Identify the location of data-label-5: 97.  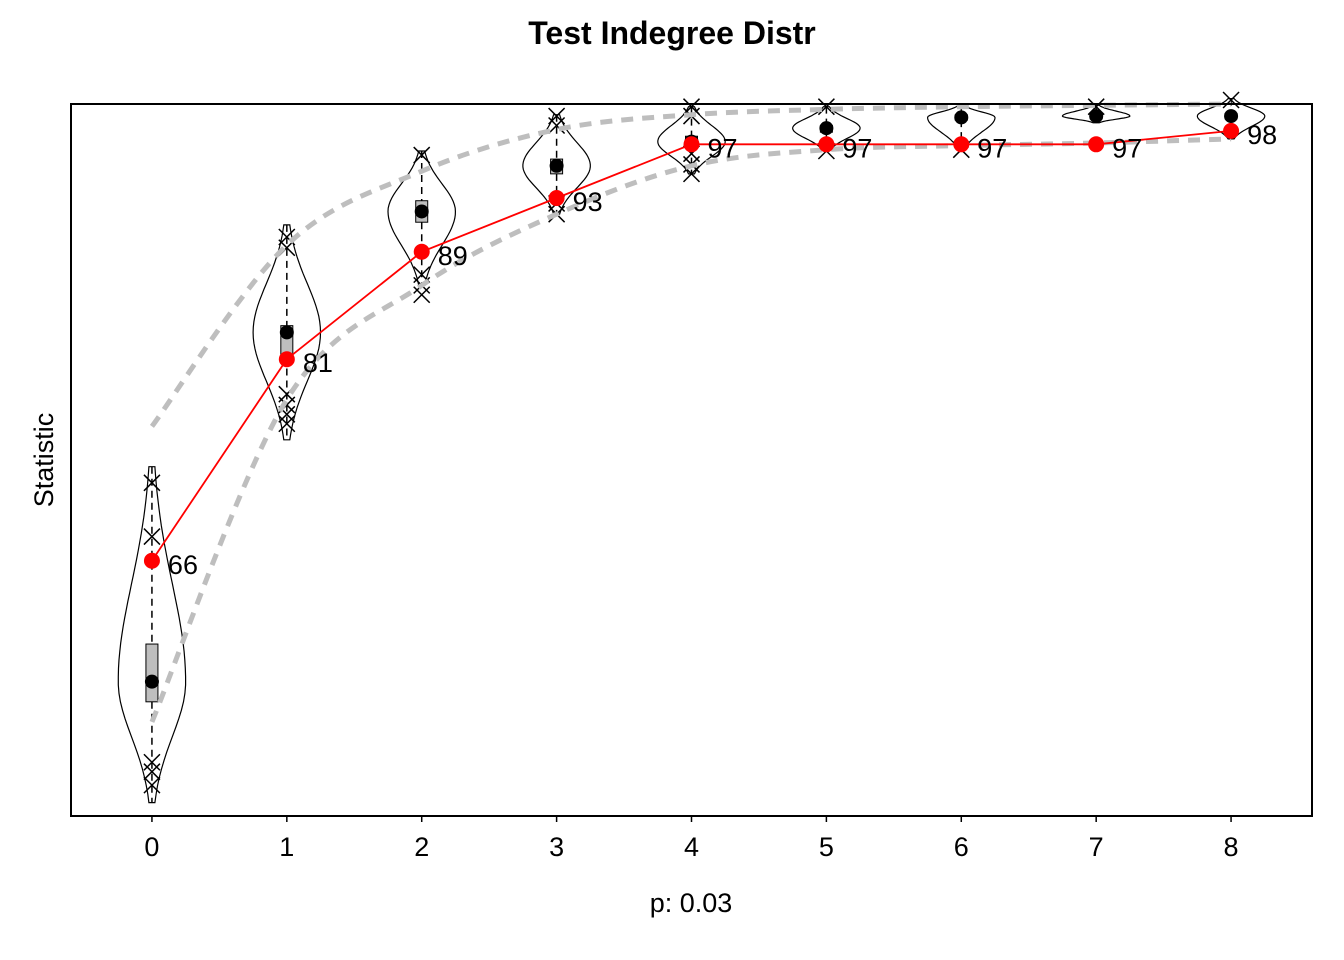
(857, 148).